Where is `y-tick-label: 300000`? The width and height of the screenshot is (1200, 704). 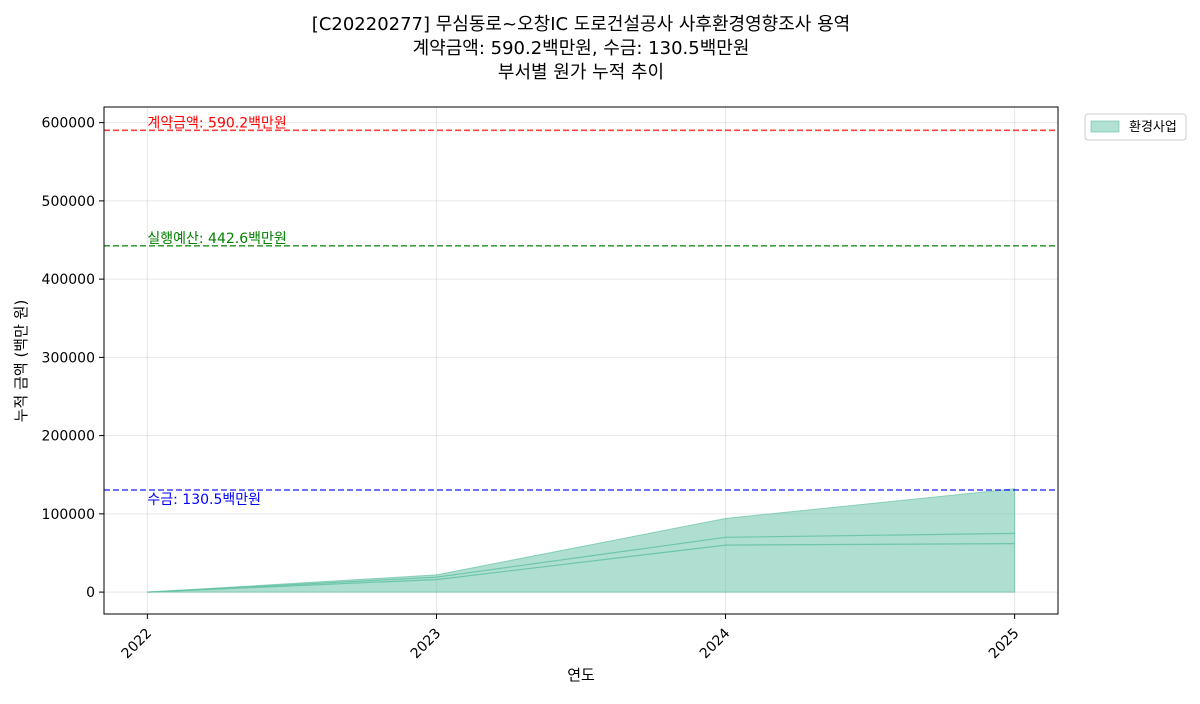
y-tick-label: 300000 is located at coordinates (68, 358).